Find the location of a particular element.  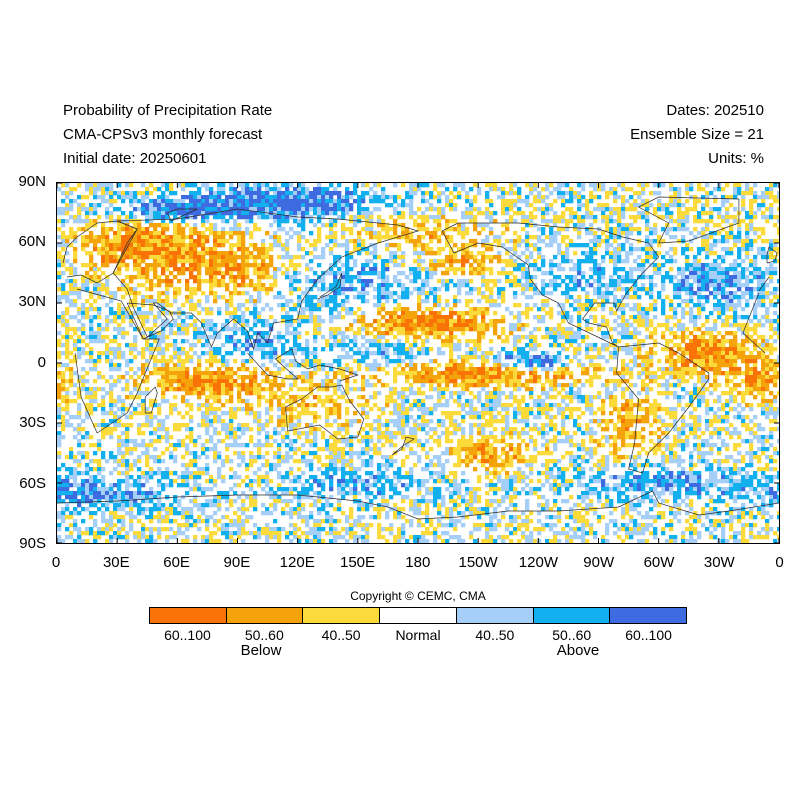

lat-tick-label: 90S is located at coordinates (32, 543).